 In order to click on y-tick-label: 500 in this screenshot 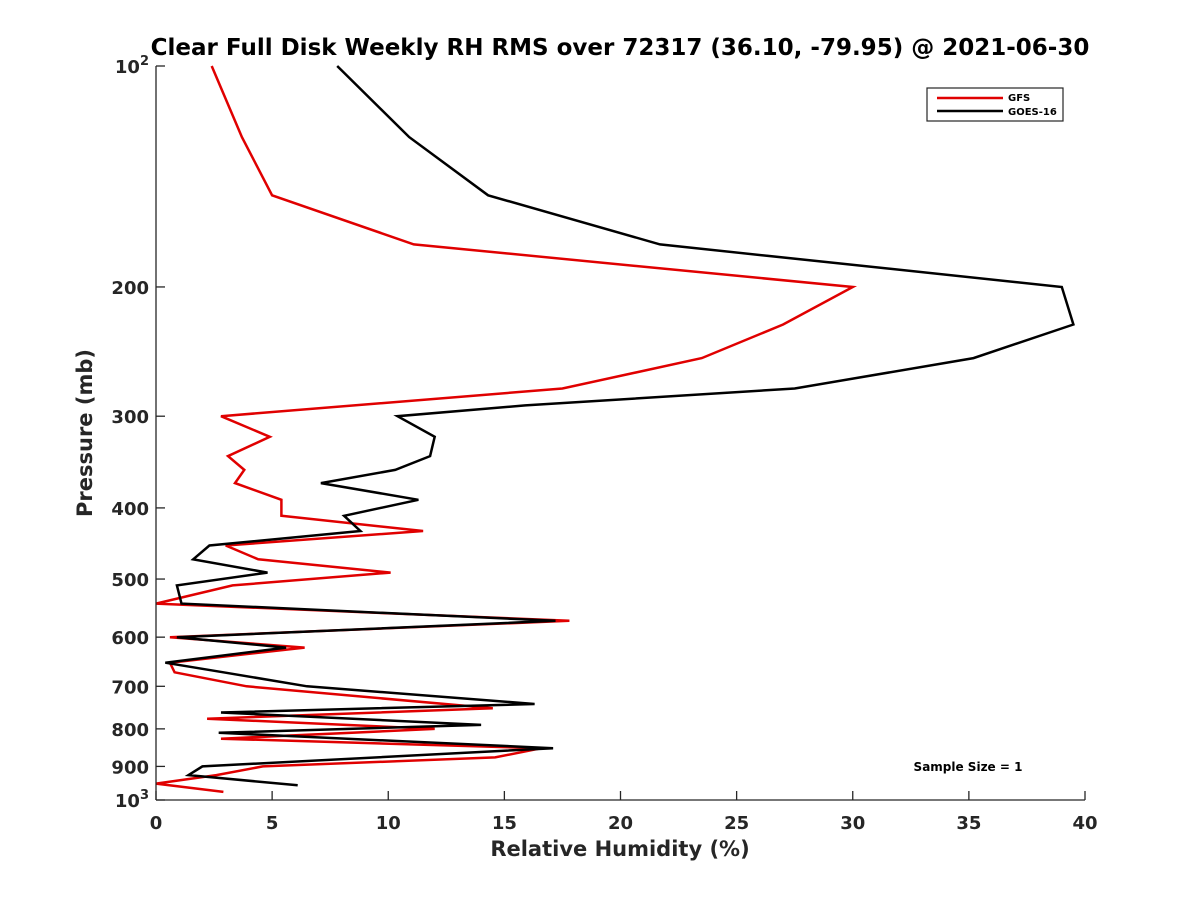, I will do `click(130, 580)`.